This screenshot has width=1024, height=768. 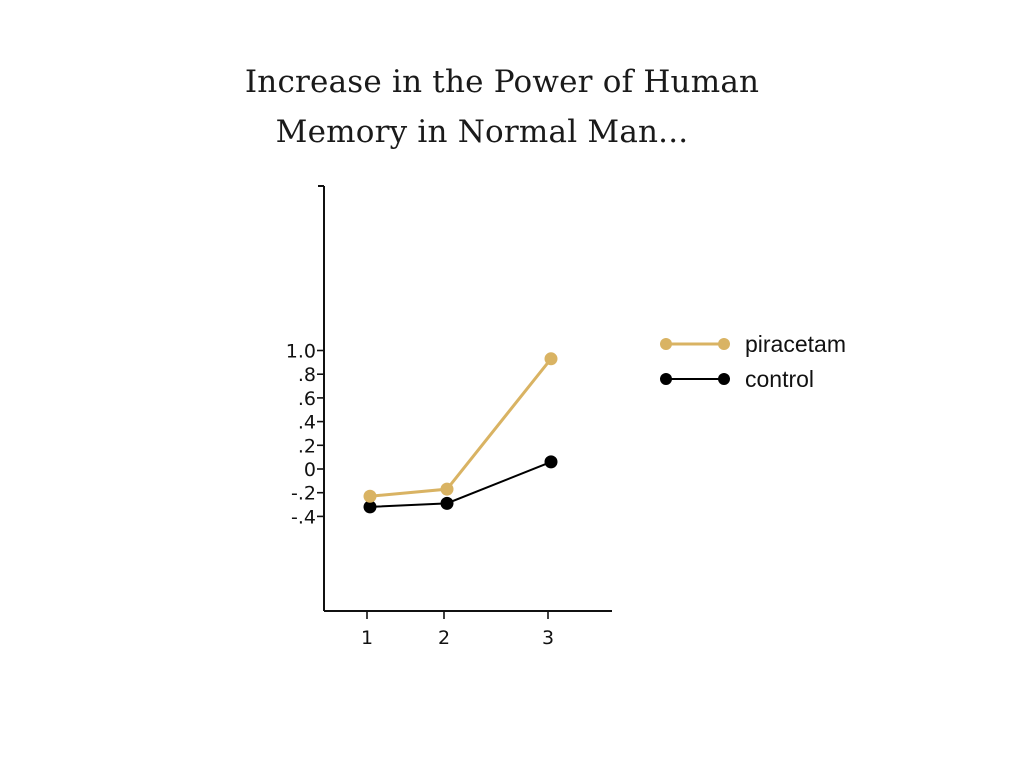 I want to click on series-line-piracetam, so click(x=461, y=427).